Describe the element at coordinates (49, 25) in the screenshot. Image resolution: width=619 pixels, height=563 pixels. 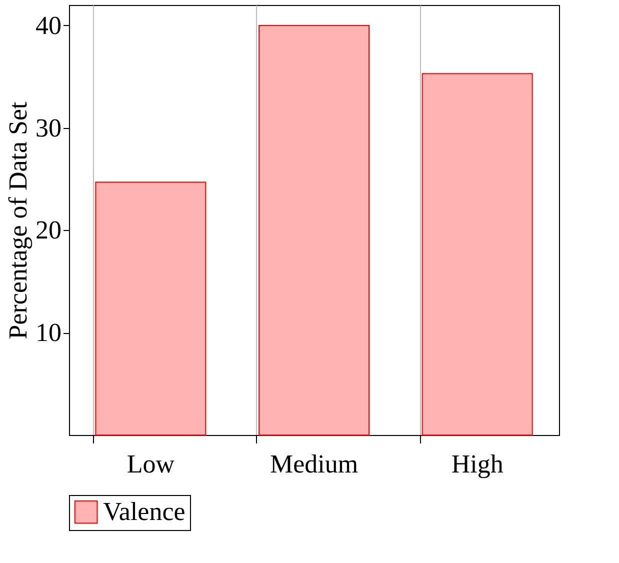
I see `y-tick-label: 40` at that location.